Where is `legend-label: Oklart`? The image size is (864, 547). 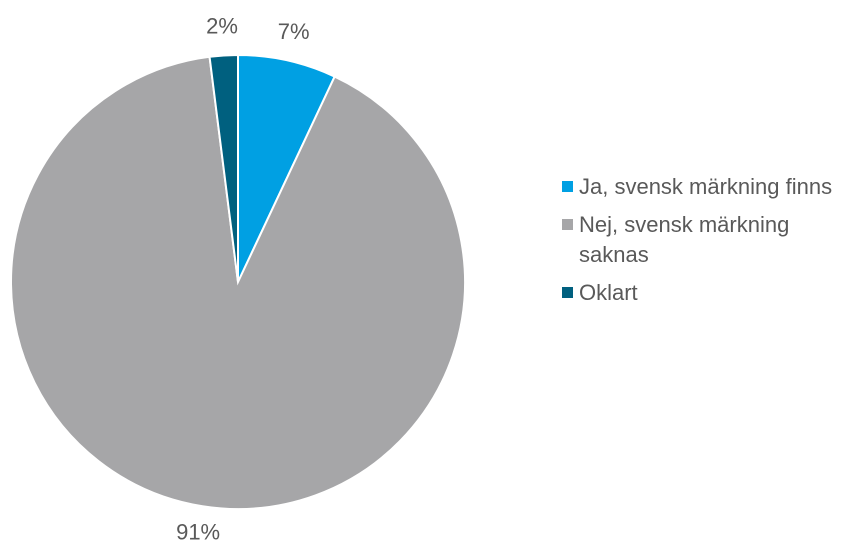 legend-label: Oklart is located at coordinates (608, 292).